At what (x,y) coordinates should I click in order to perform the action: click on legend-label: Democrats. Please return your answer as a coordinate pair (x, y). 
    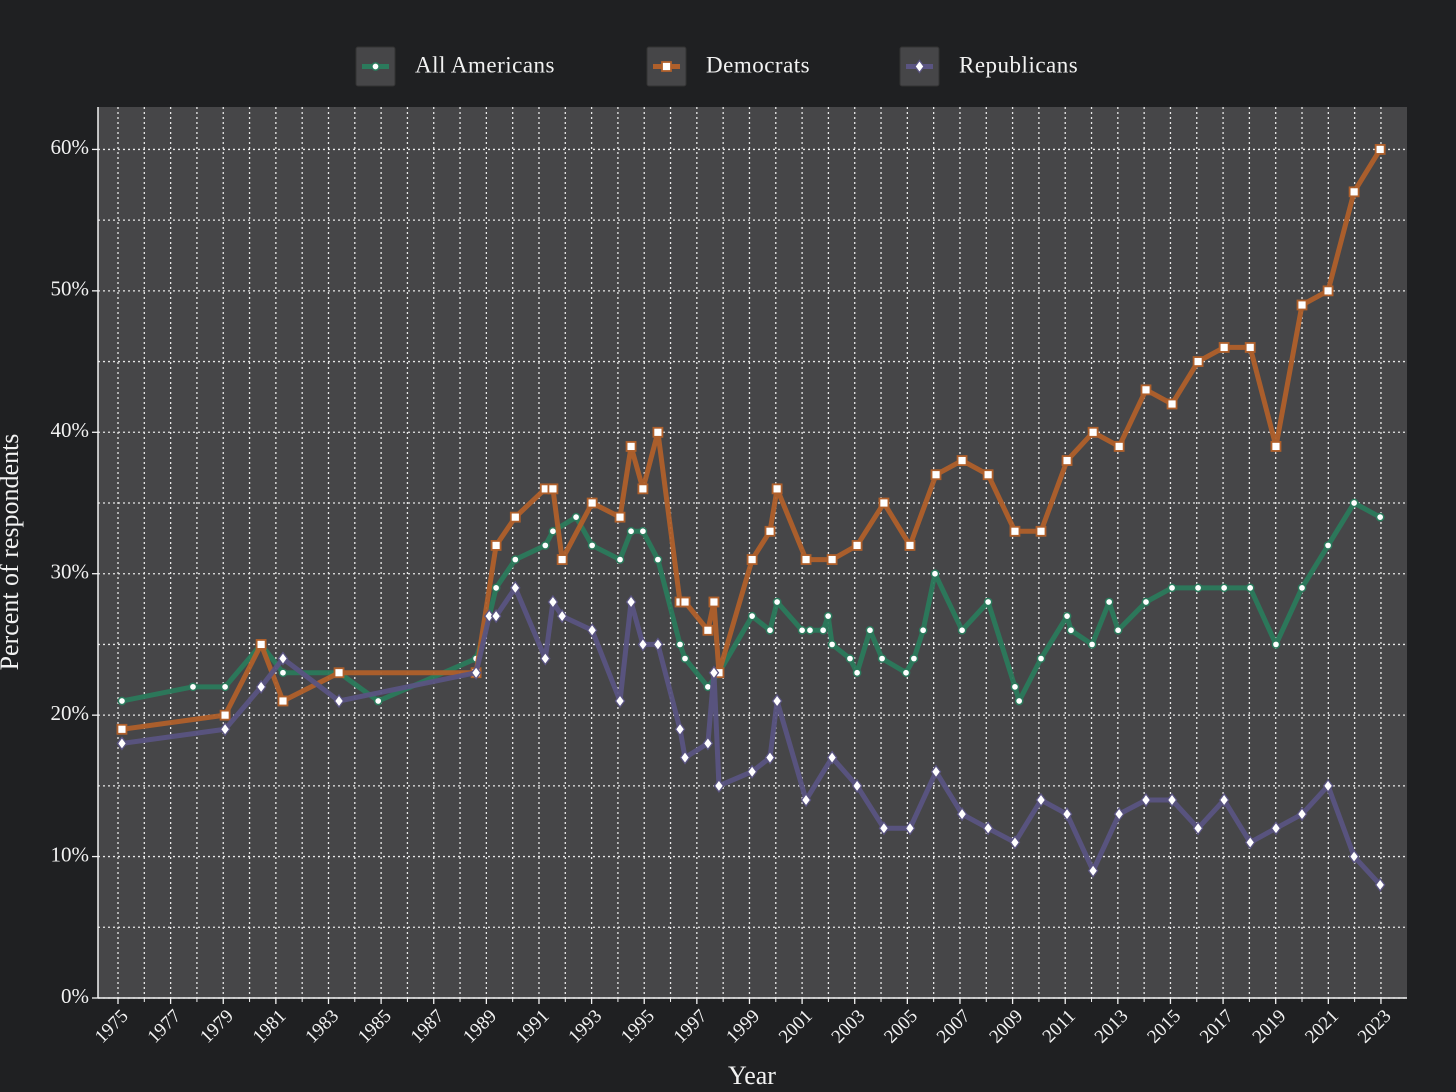
    Looking at the image, I should click on (758, 64).